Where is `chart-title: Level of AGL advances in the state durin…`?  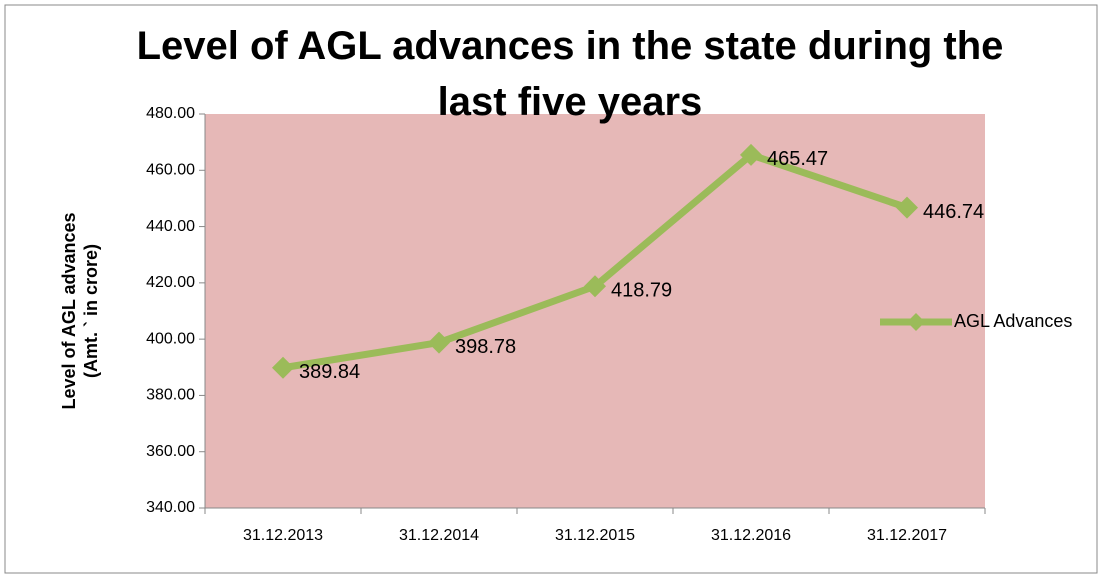 chart-title: Level of AGL advances in the state durin… is located at coordinates (570, 74).